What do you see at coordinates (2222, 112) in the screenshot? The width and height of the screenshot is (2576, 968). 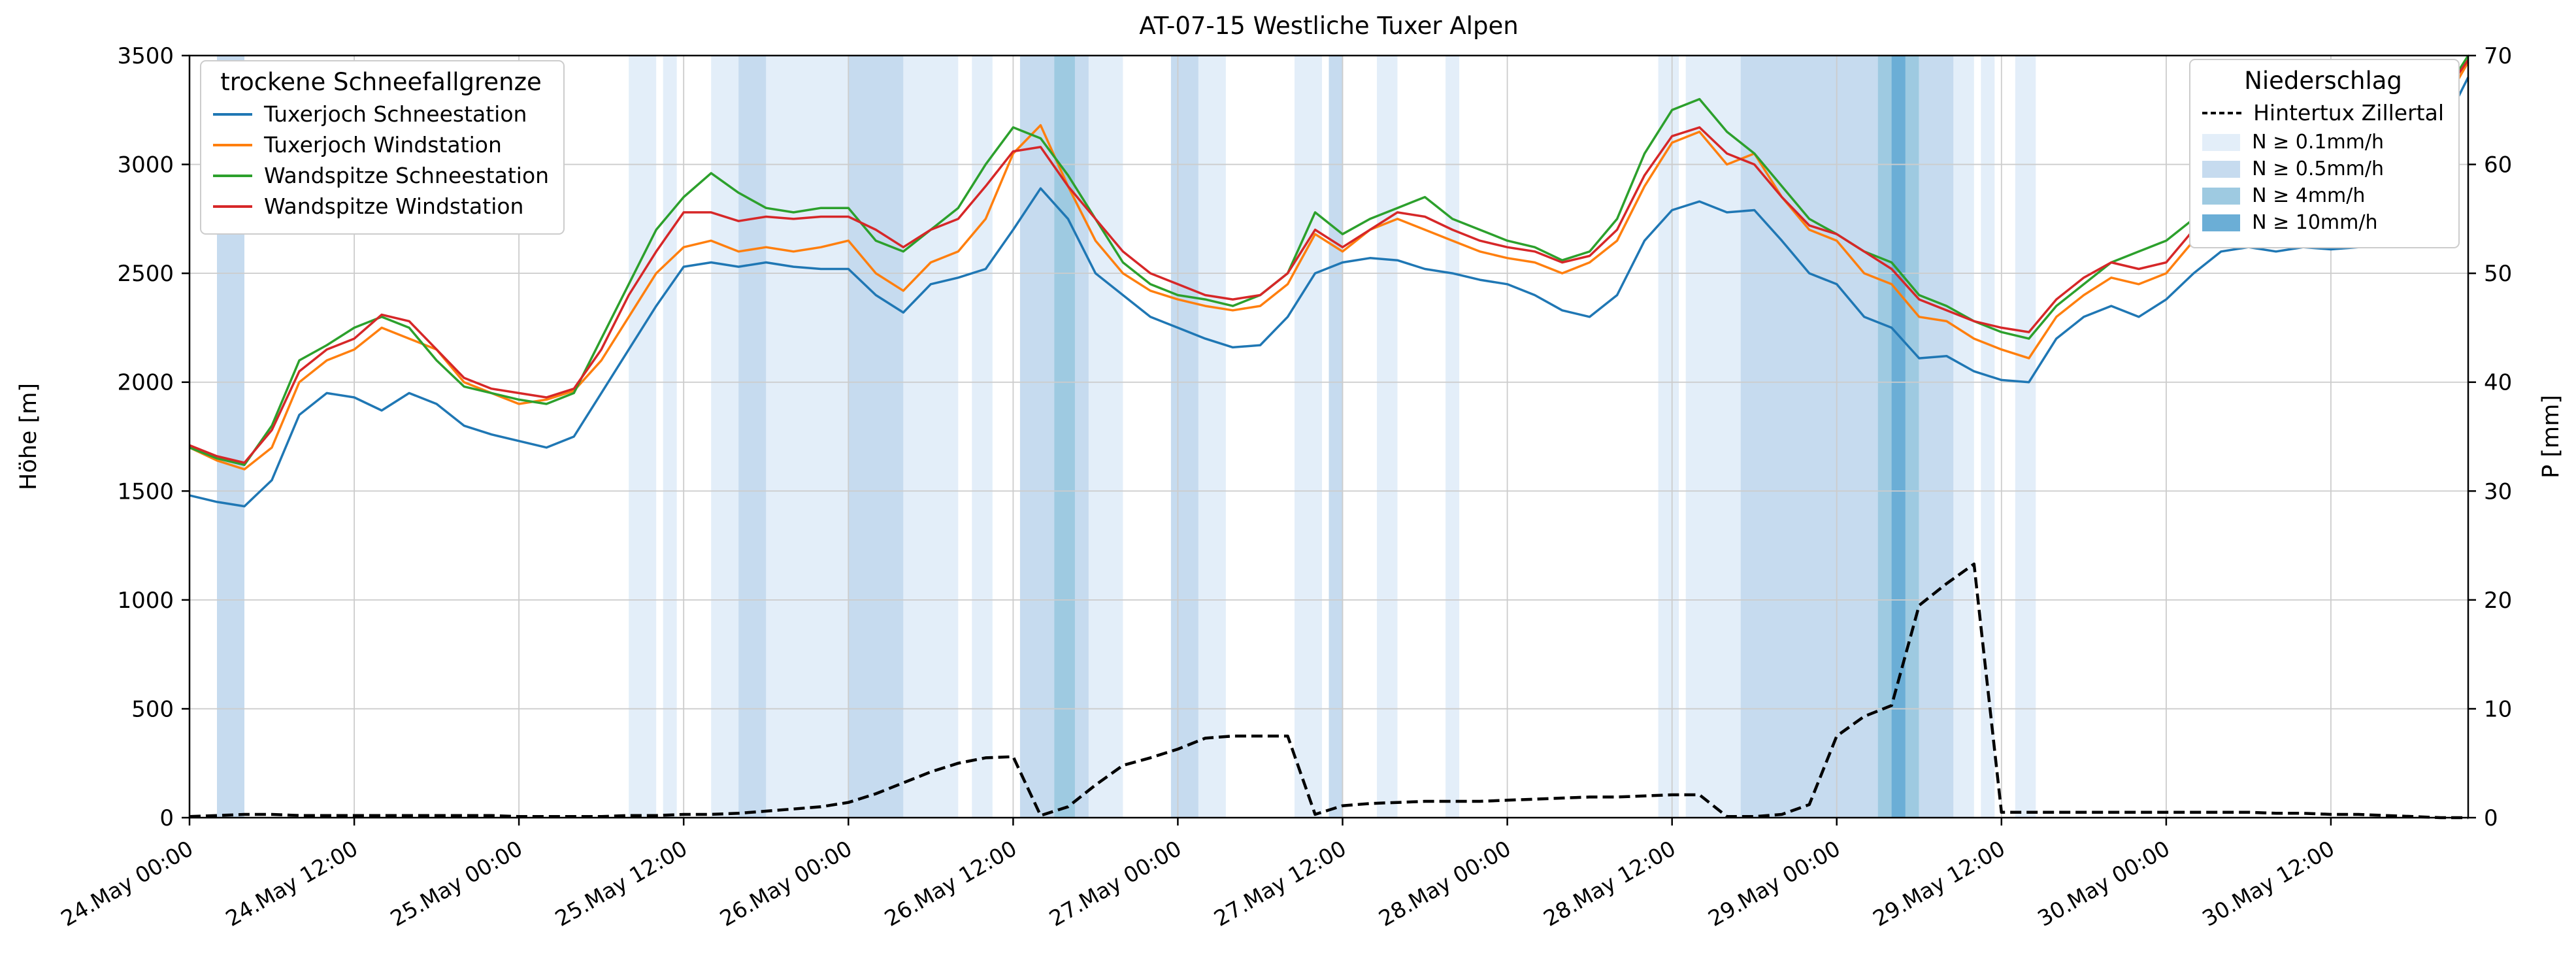 I see `dashed-line-swatch-icon` at bounding box center [2222, 112].